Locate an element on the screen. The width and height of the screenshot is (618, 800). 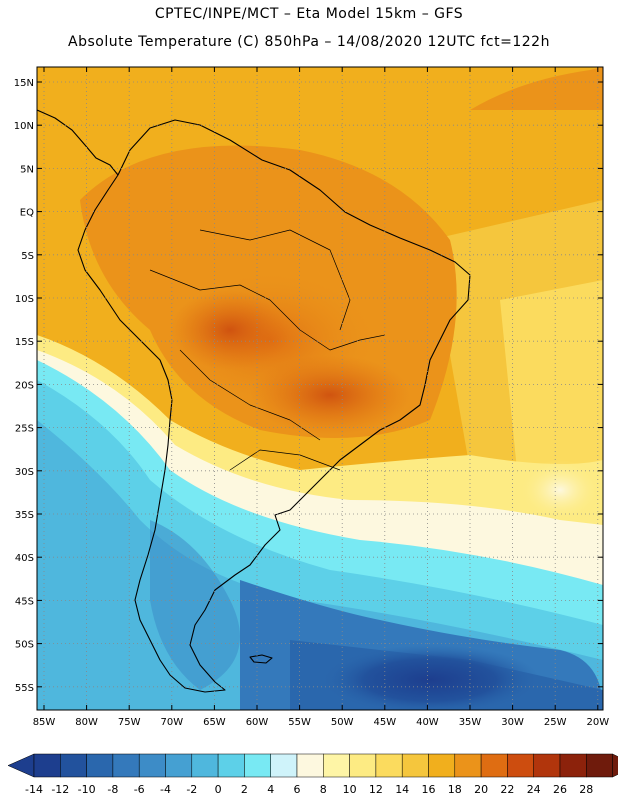
colorbar-tick-label: 22 is located at coordinates (507, 789).